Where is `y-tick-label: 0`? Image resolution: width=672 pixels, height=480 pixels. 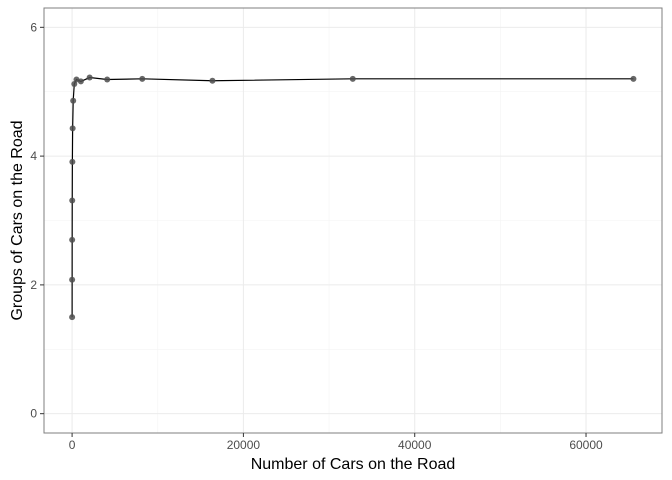 y-tick-label: 0 is located at coordinates (33, 414).